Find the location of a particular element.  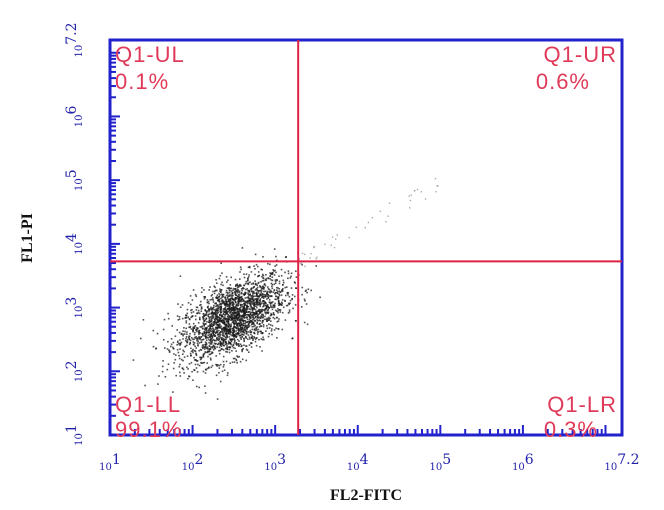

quadrant-ur-name: Q1-UR is located at coordinates (580, 54).